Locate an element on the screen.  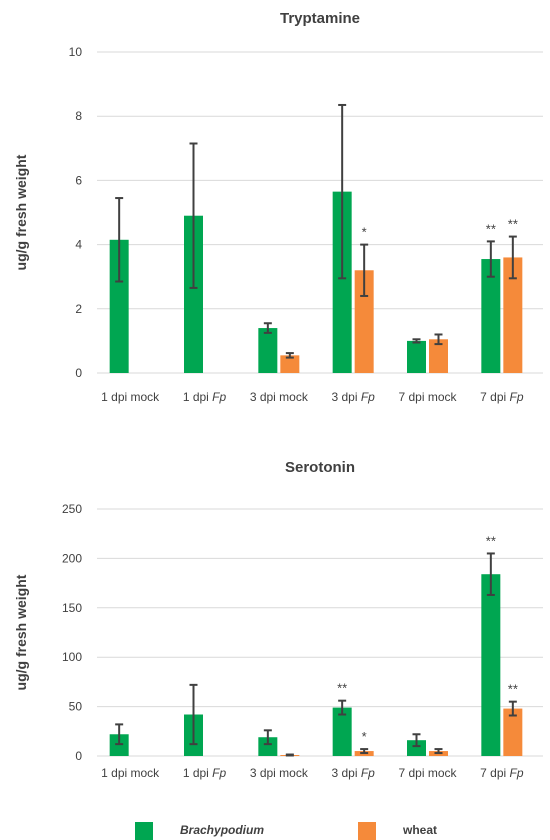
legend-label-wheat: wheat is located at coordinates (419, 830).